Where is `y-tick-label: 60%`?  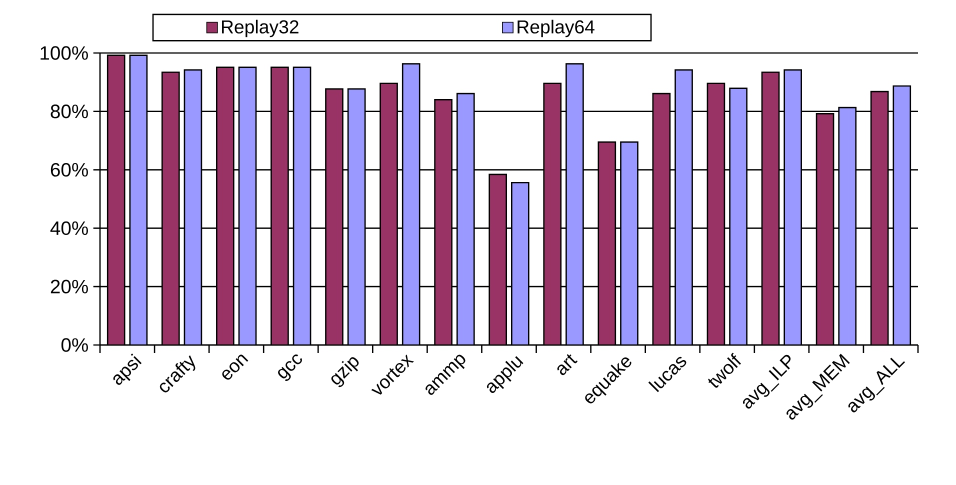 y-tick-label: 60% is located at coordinates (69, 169).